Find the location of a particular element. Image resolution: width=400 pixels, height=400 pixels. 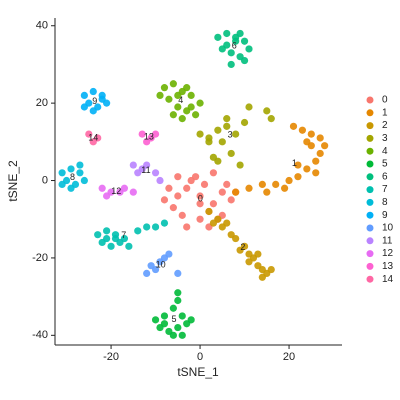

legend-label: 12 is located at coordinates (388, 253).